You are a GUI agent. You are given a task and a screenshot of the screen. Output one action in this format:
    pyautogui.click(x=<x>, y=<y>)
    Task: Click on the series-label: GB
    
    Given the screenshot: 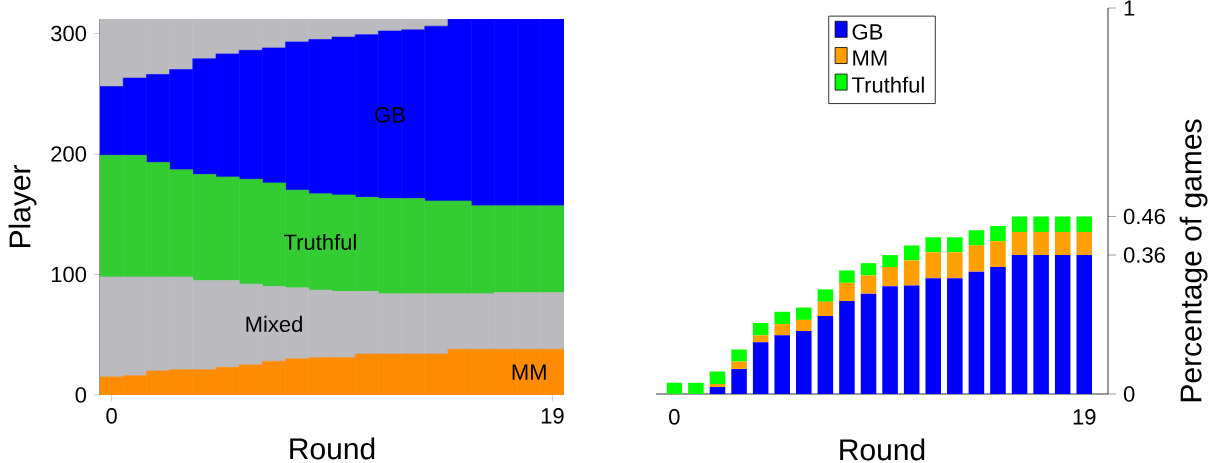 What is the action you would take?
    pyautogui.click(x=390, y=115)
    